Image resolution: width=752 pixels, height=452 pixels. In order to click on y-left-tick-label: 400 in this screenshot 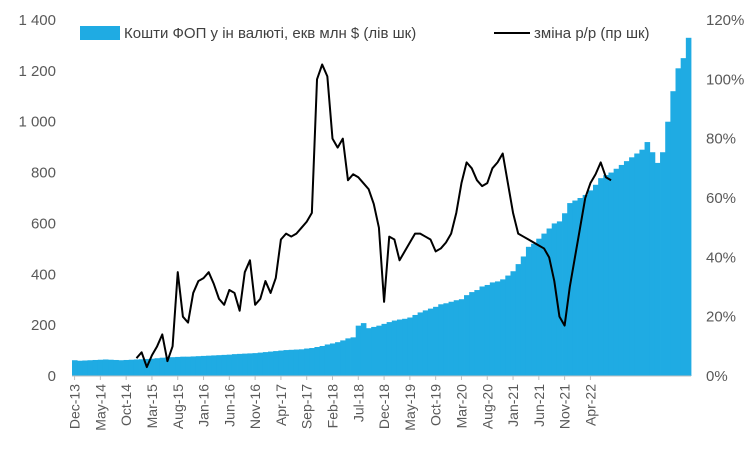, I will do `click(43, 274)`.